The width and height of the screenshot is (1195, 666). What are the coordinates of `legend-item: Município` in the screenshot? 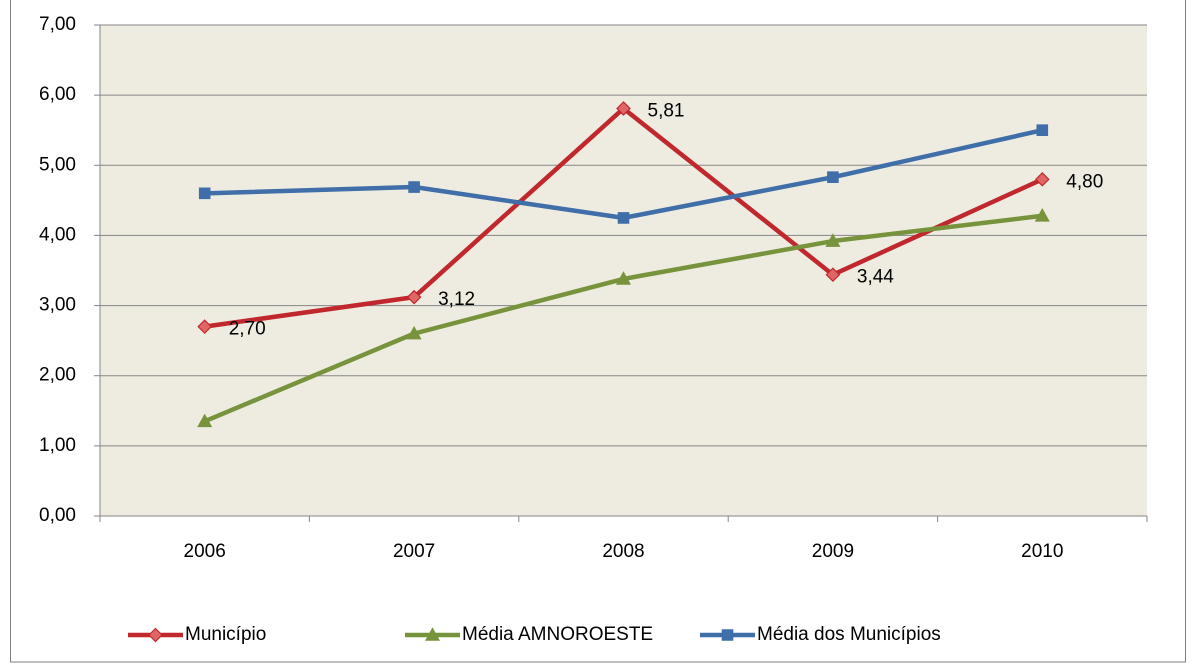 It's located at (197, 634).